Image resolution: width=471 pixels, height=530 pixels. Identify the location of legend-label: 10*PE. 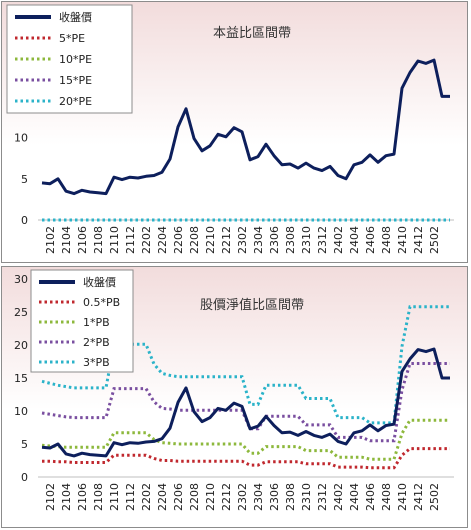
(75, 59).